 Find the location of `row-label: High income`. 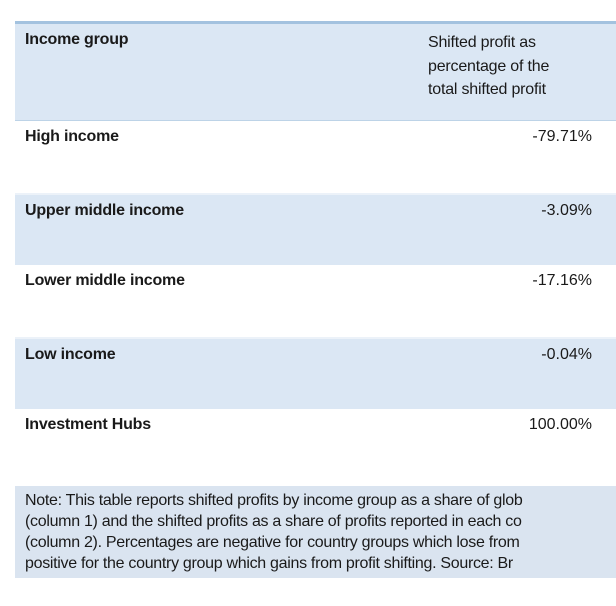

row-label: High income is located at coordinates (72, 136).